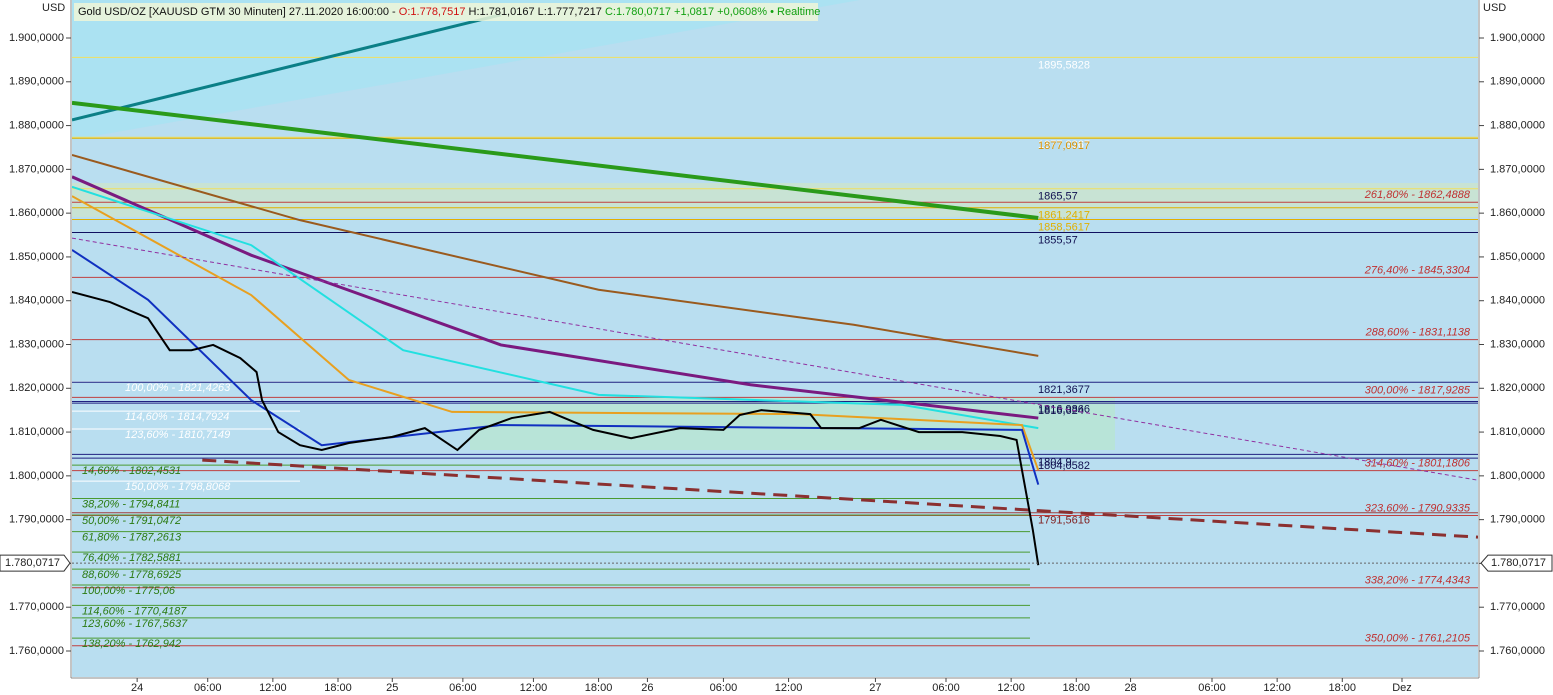 The width and height of the screenshot is (1553, 695). Describe the element at coordinates (1517, 213) in the screenshot. I see `y-tick-label: 1.860,0000` at that location.